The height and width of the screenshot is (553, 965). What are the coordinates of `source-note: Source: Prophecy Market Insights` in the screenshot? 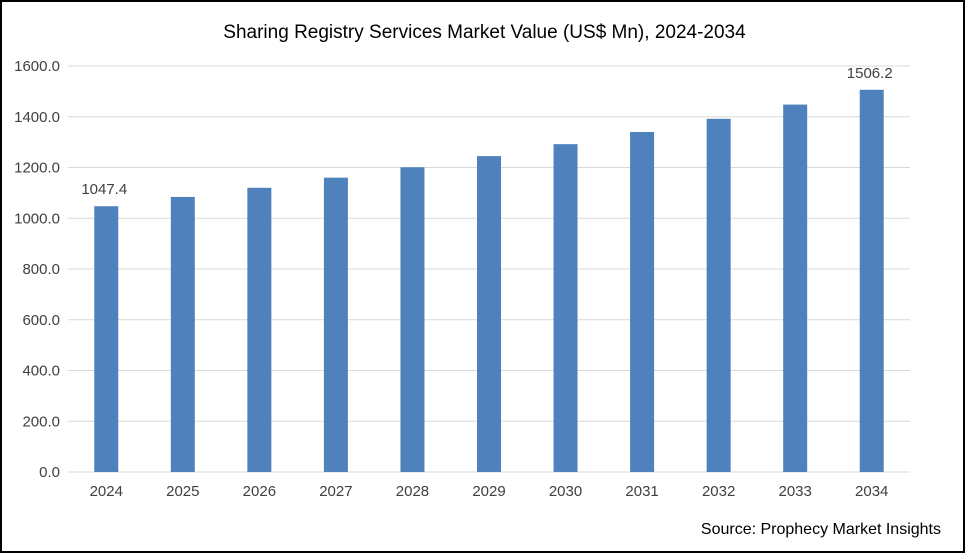 It's located at (820, 529).